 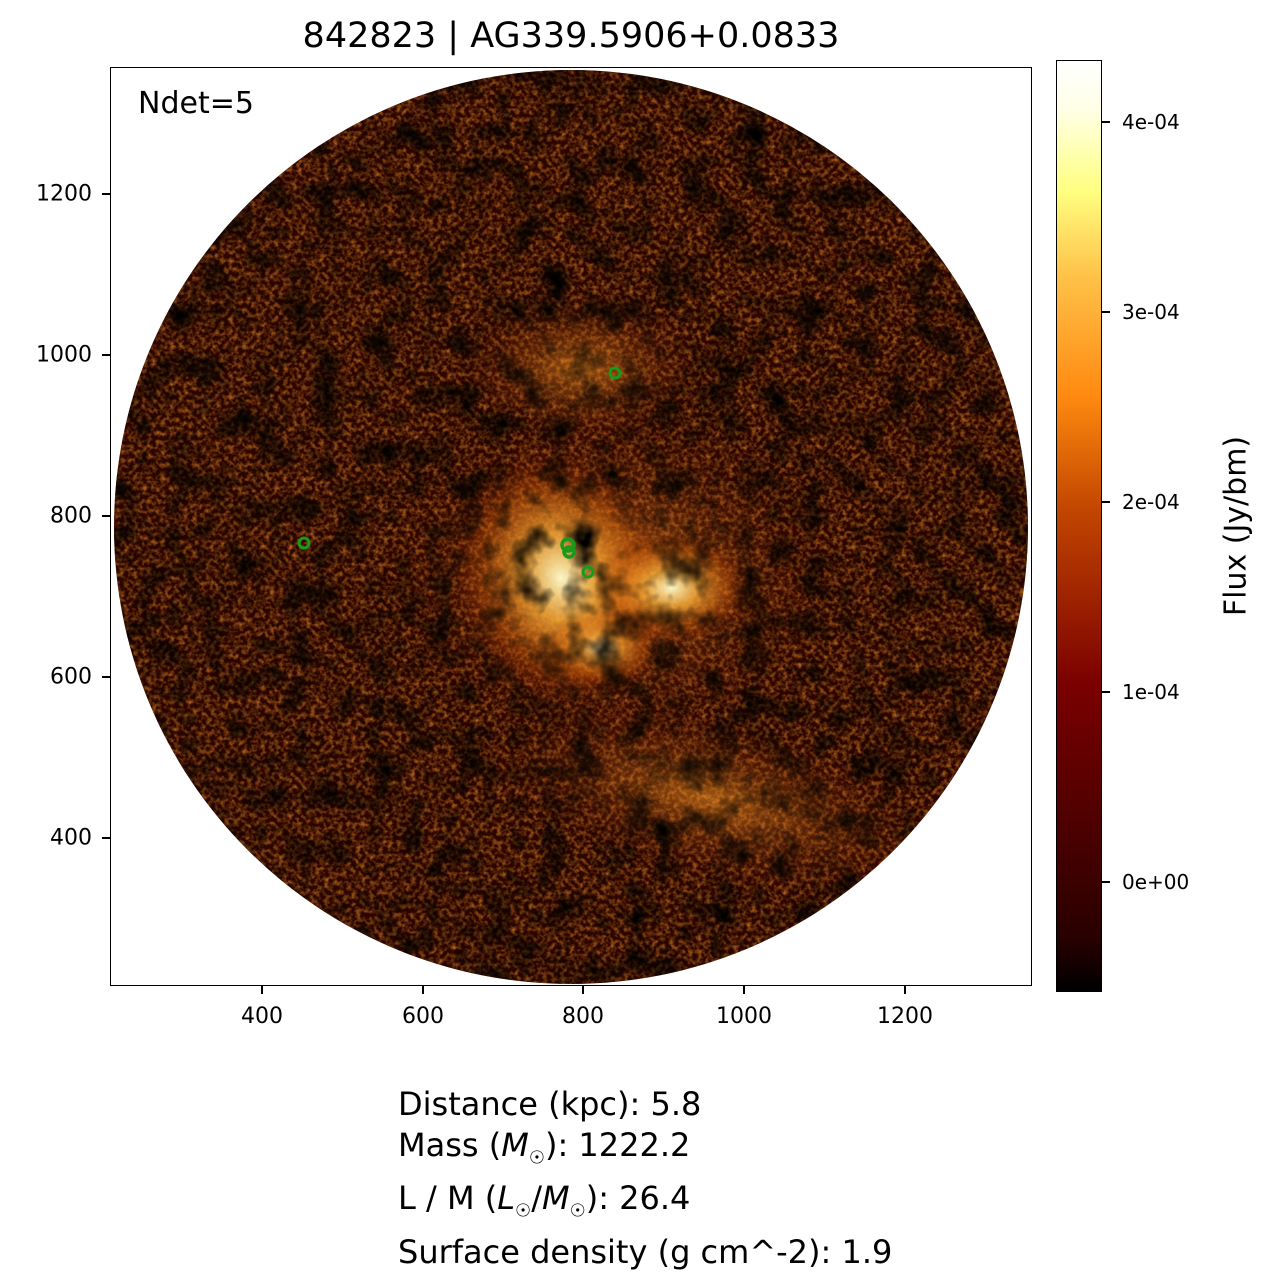 What do you see at coordinates (1156, 882) in the screenshot?
I see `colorbar-tick-label: 0e+00` at bounding box center [1156, 882].